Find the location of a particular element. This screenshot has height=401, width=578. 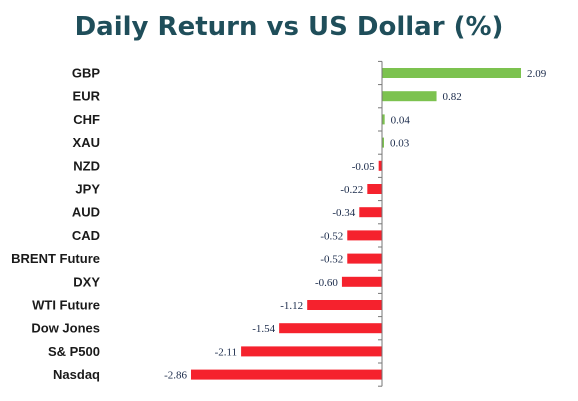

value-label-aud: -0.34 is located at coordinates (343, 213).